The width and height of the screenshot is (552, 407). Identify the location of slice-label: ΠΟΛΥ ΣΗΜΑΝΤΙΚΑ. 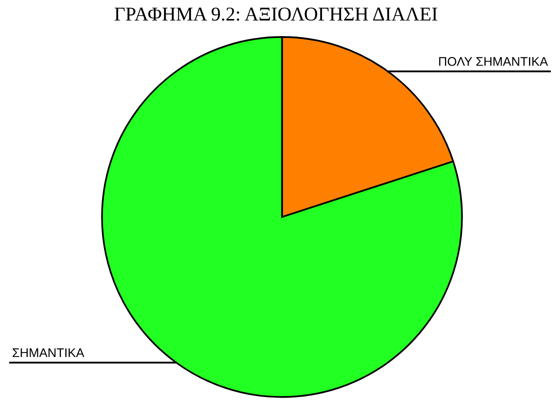
(493, 61).